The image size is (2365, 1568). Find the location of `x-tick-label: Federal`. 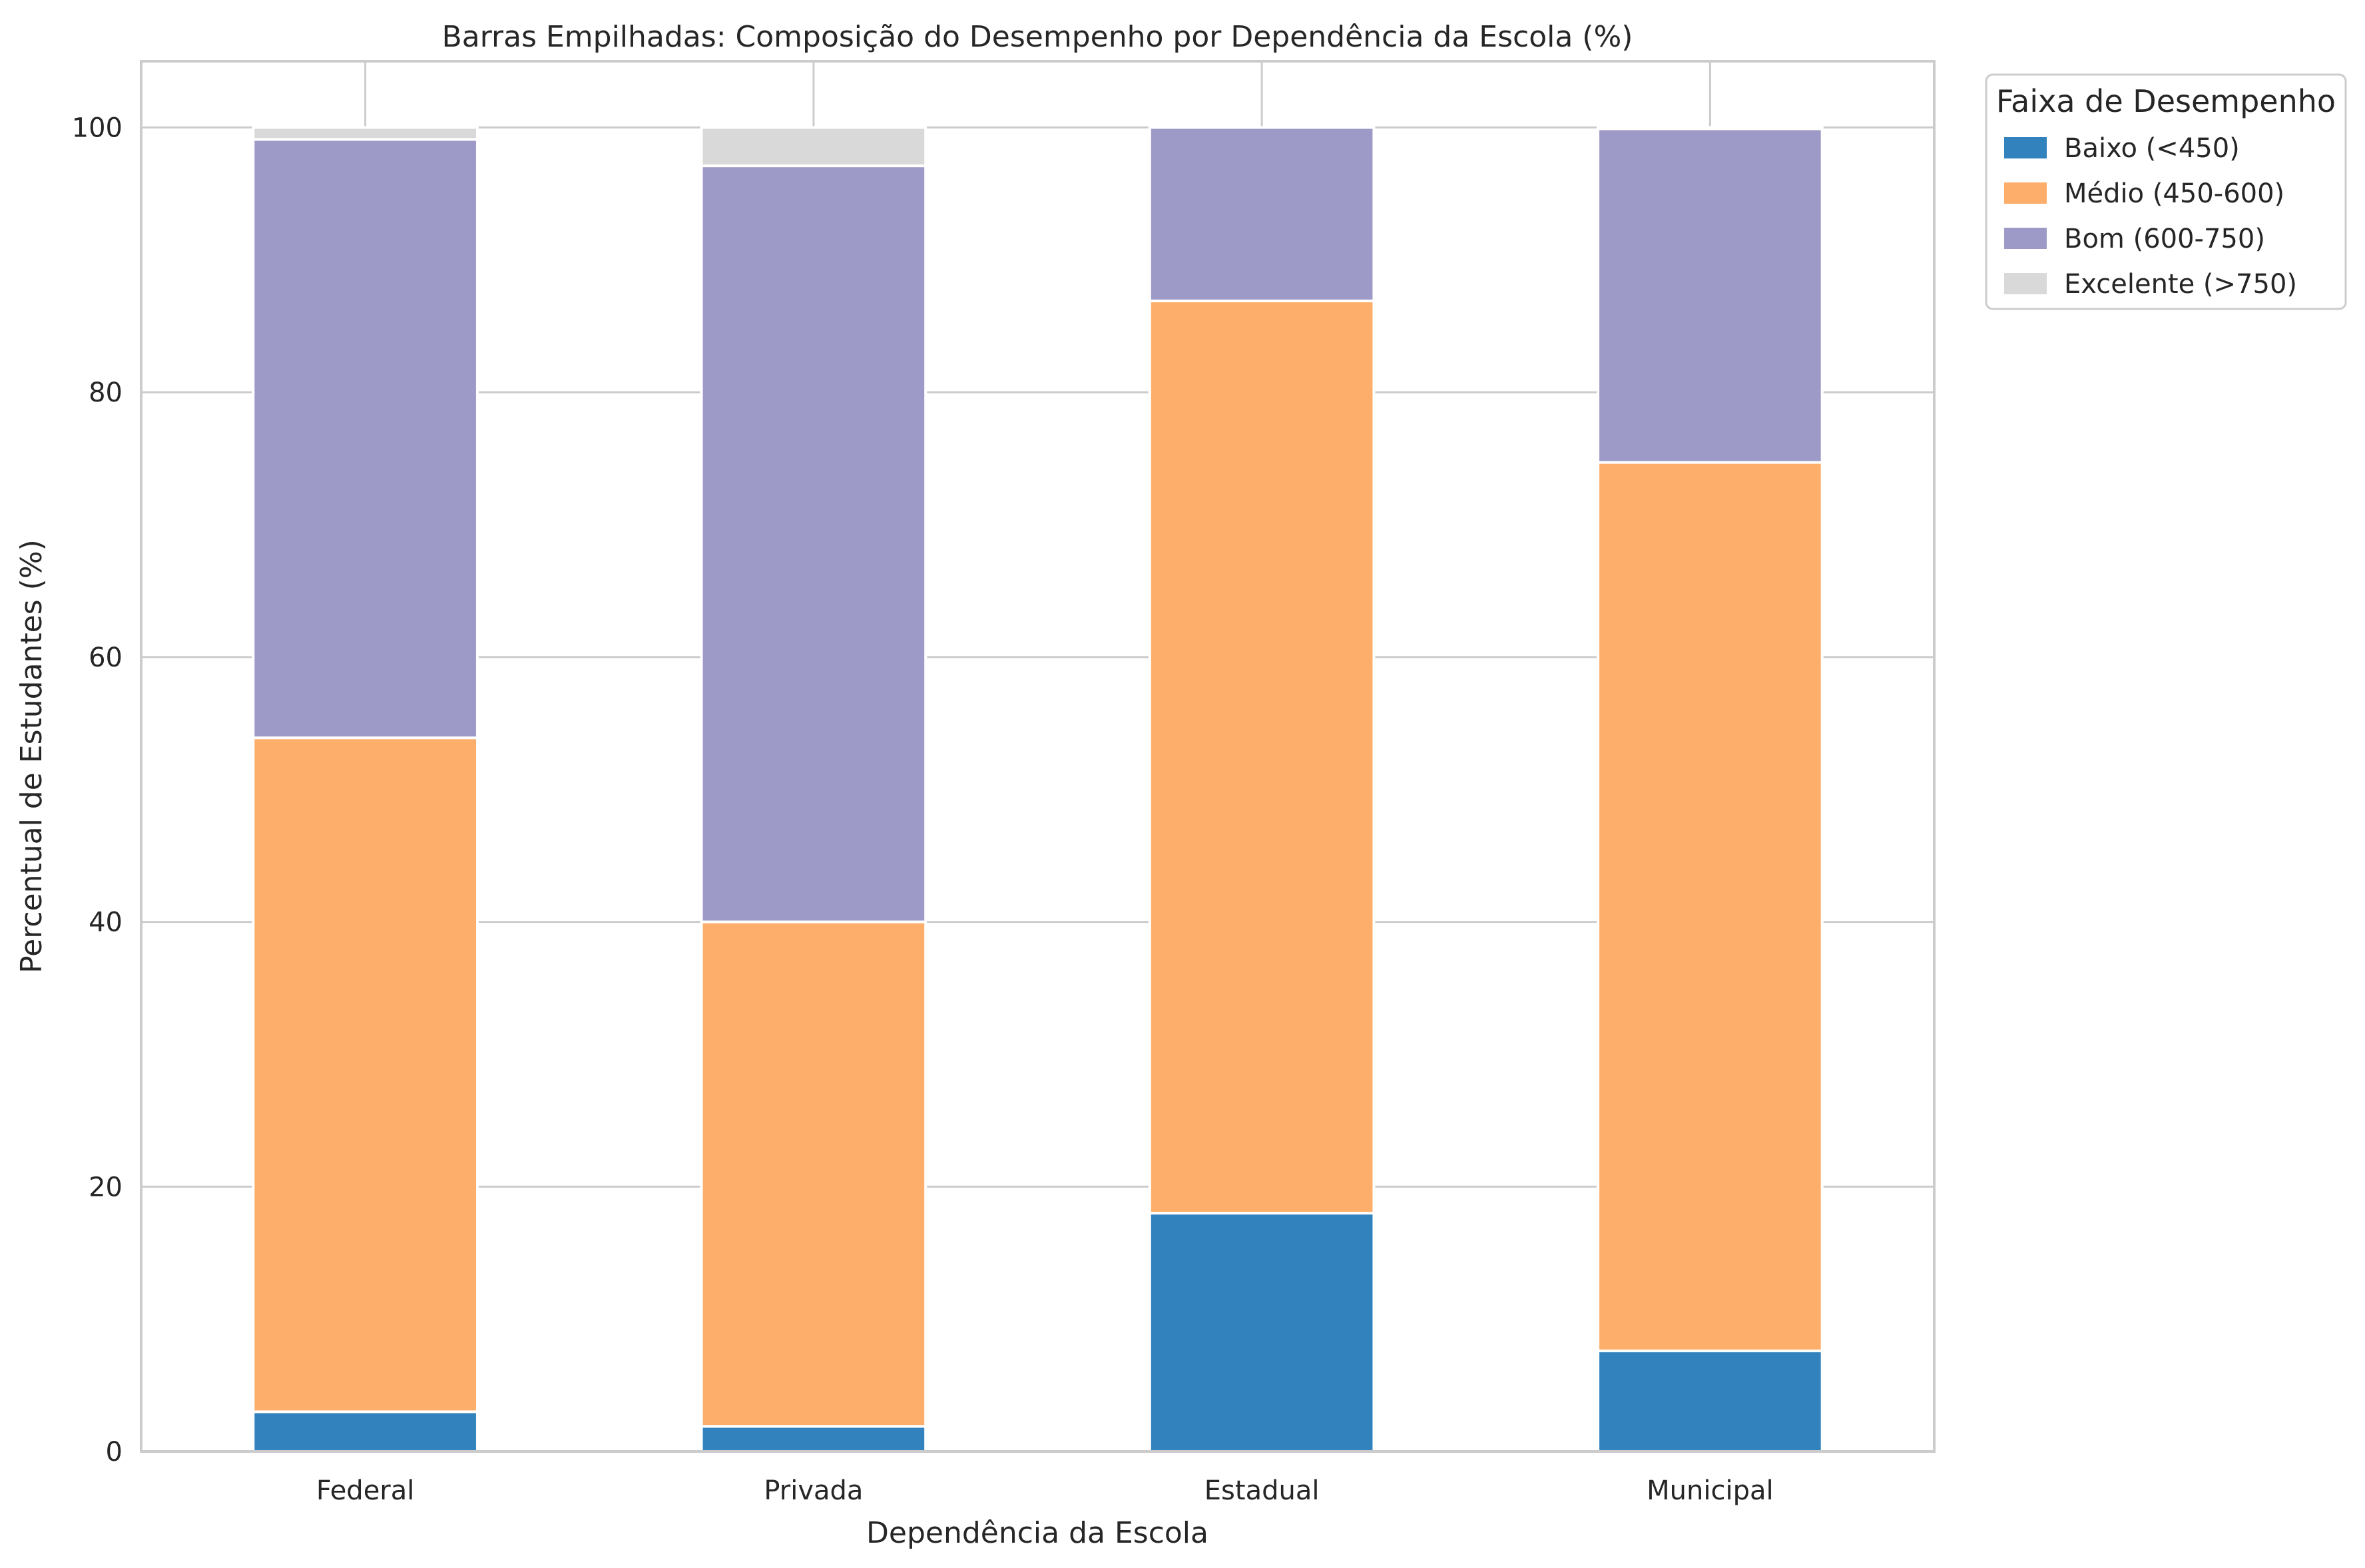

x-tick-label: Federal is located at coordinates (366, 1490).